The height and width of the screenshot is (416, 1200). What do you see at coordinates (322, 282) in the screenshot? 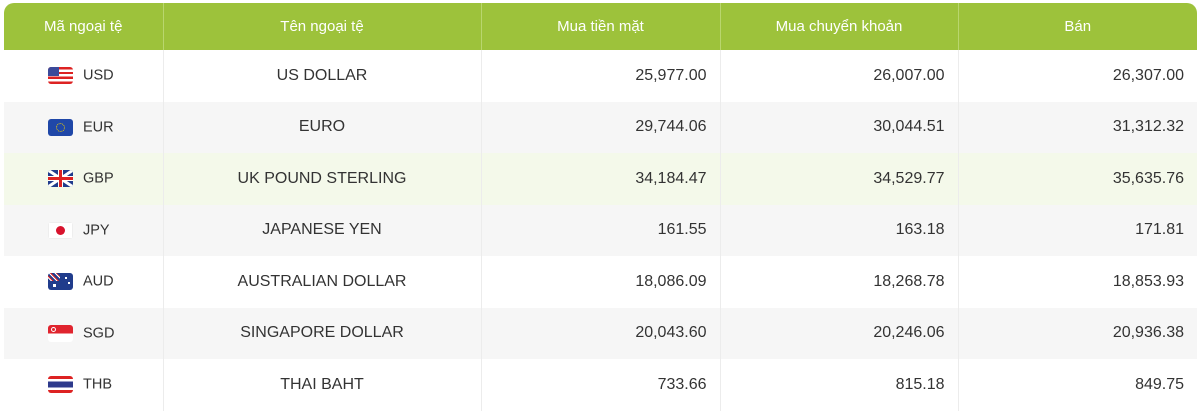
I see `currency-name: AUSTRALIAN DOLLAR` at bounding box center [322, 282].